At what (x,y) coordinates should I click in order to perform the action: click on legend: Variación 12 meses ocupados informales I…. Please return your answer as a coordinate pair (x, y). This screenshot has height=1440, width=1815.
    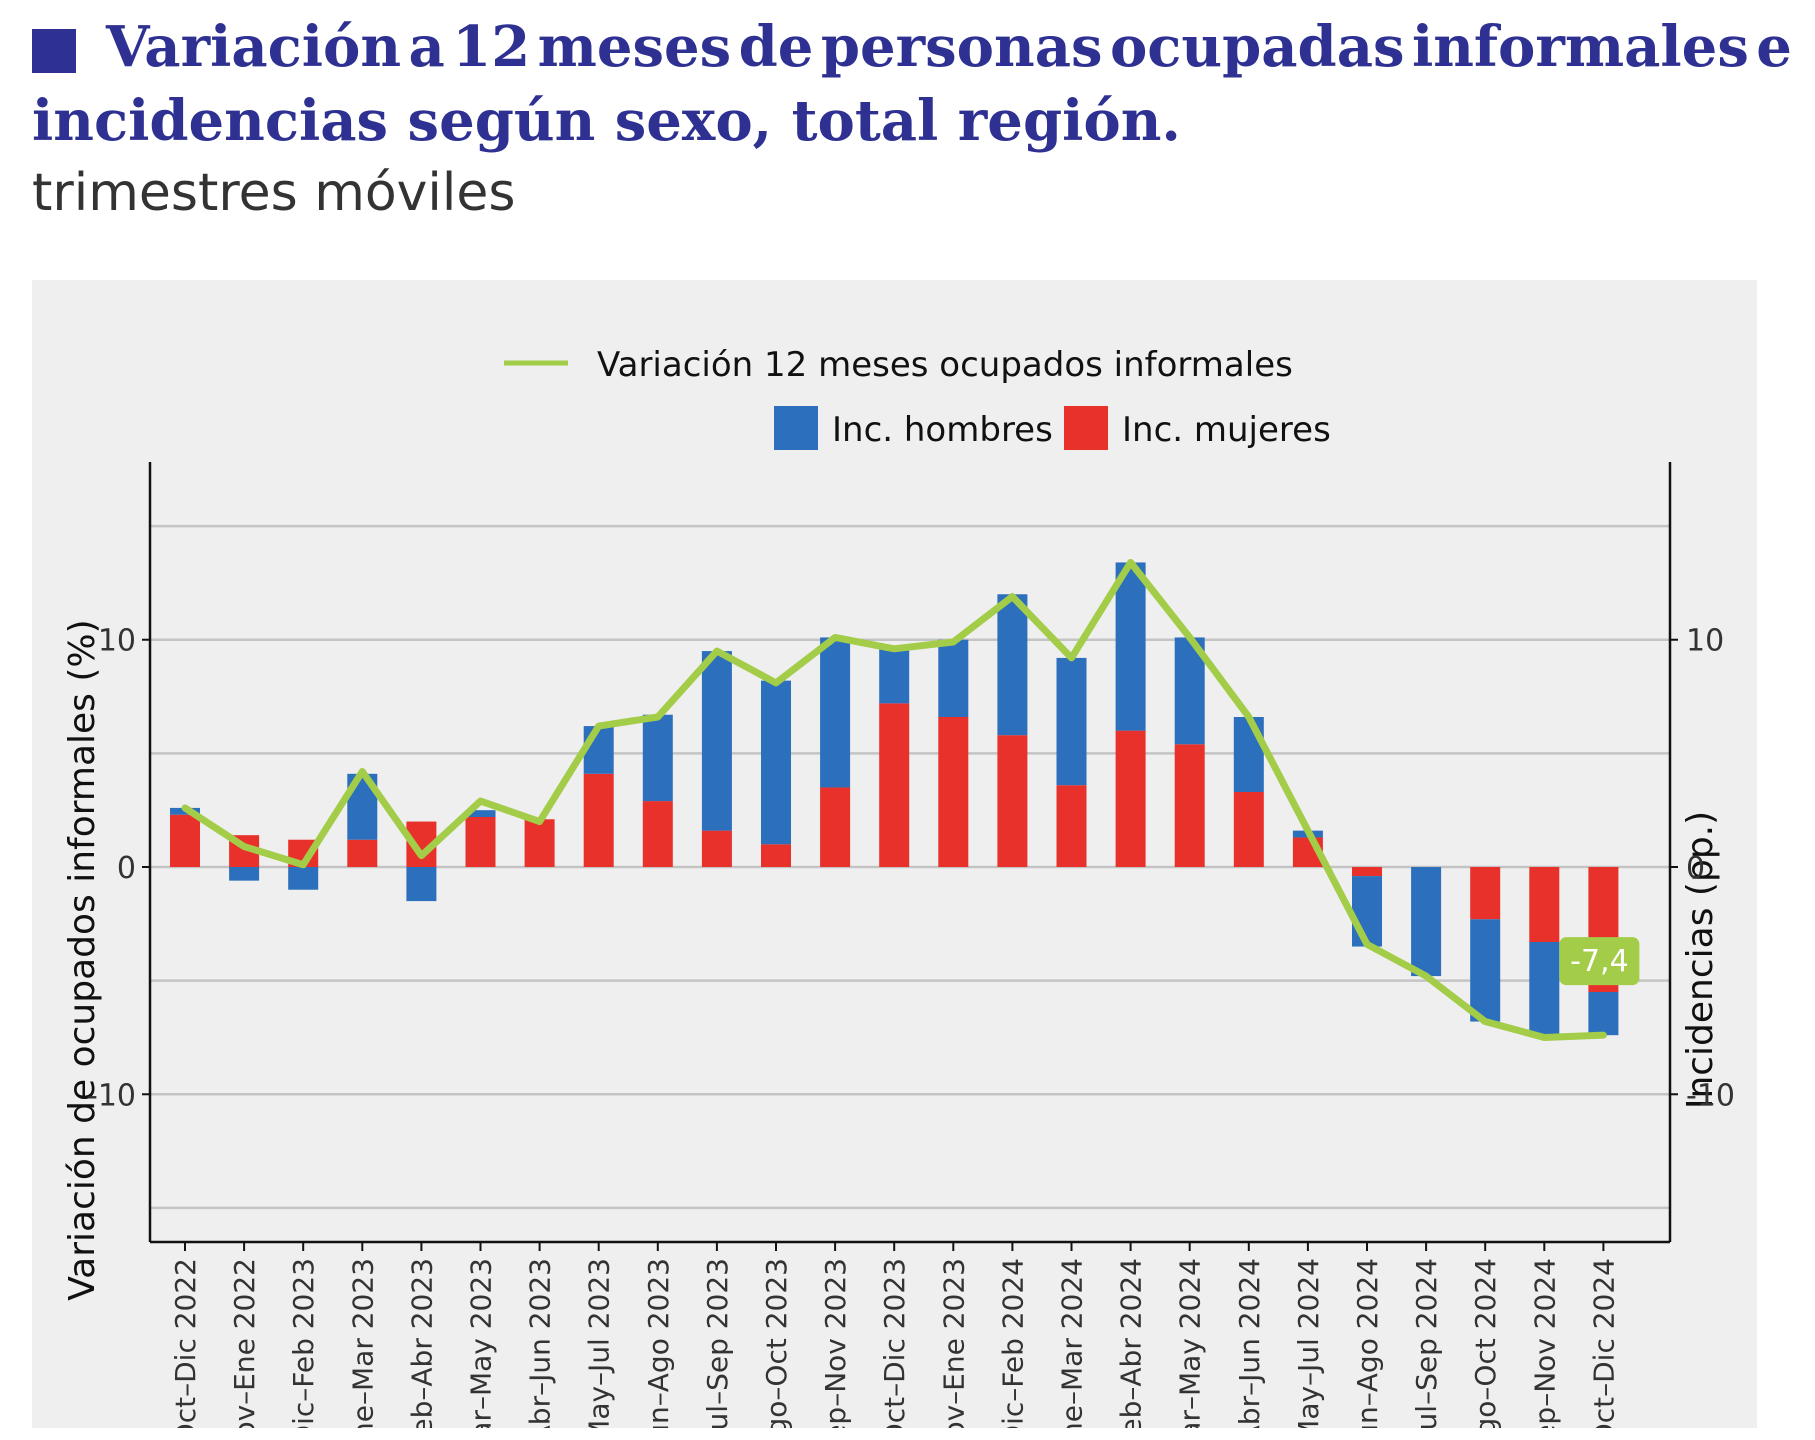
    Looking at the image, I should click on (917, 397).